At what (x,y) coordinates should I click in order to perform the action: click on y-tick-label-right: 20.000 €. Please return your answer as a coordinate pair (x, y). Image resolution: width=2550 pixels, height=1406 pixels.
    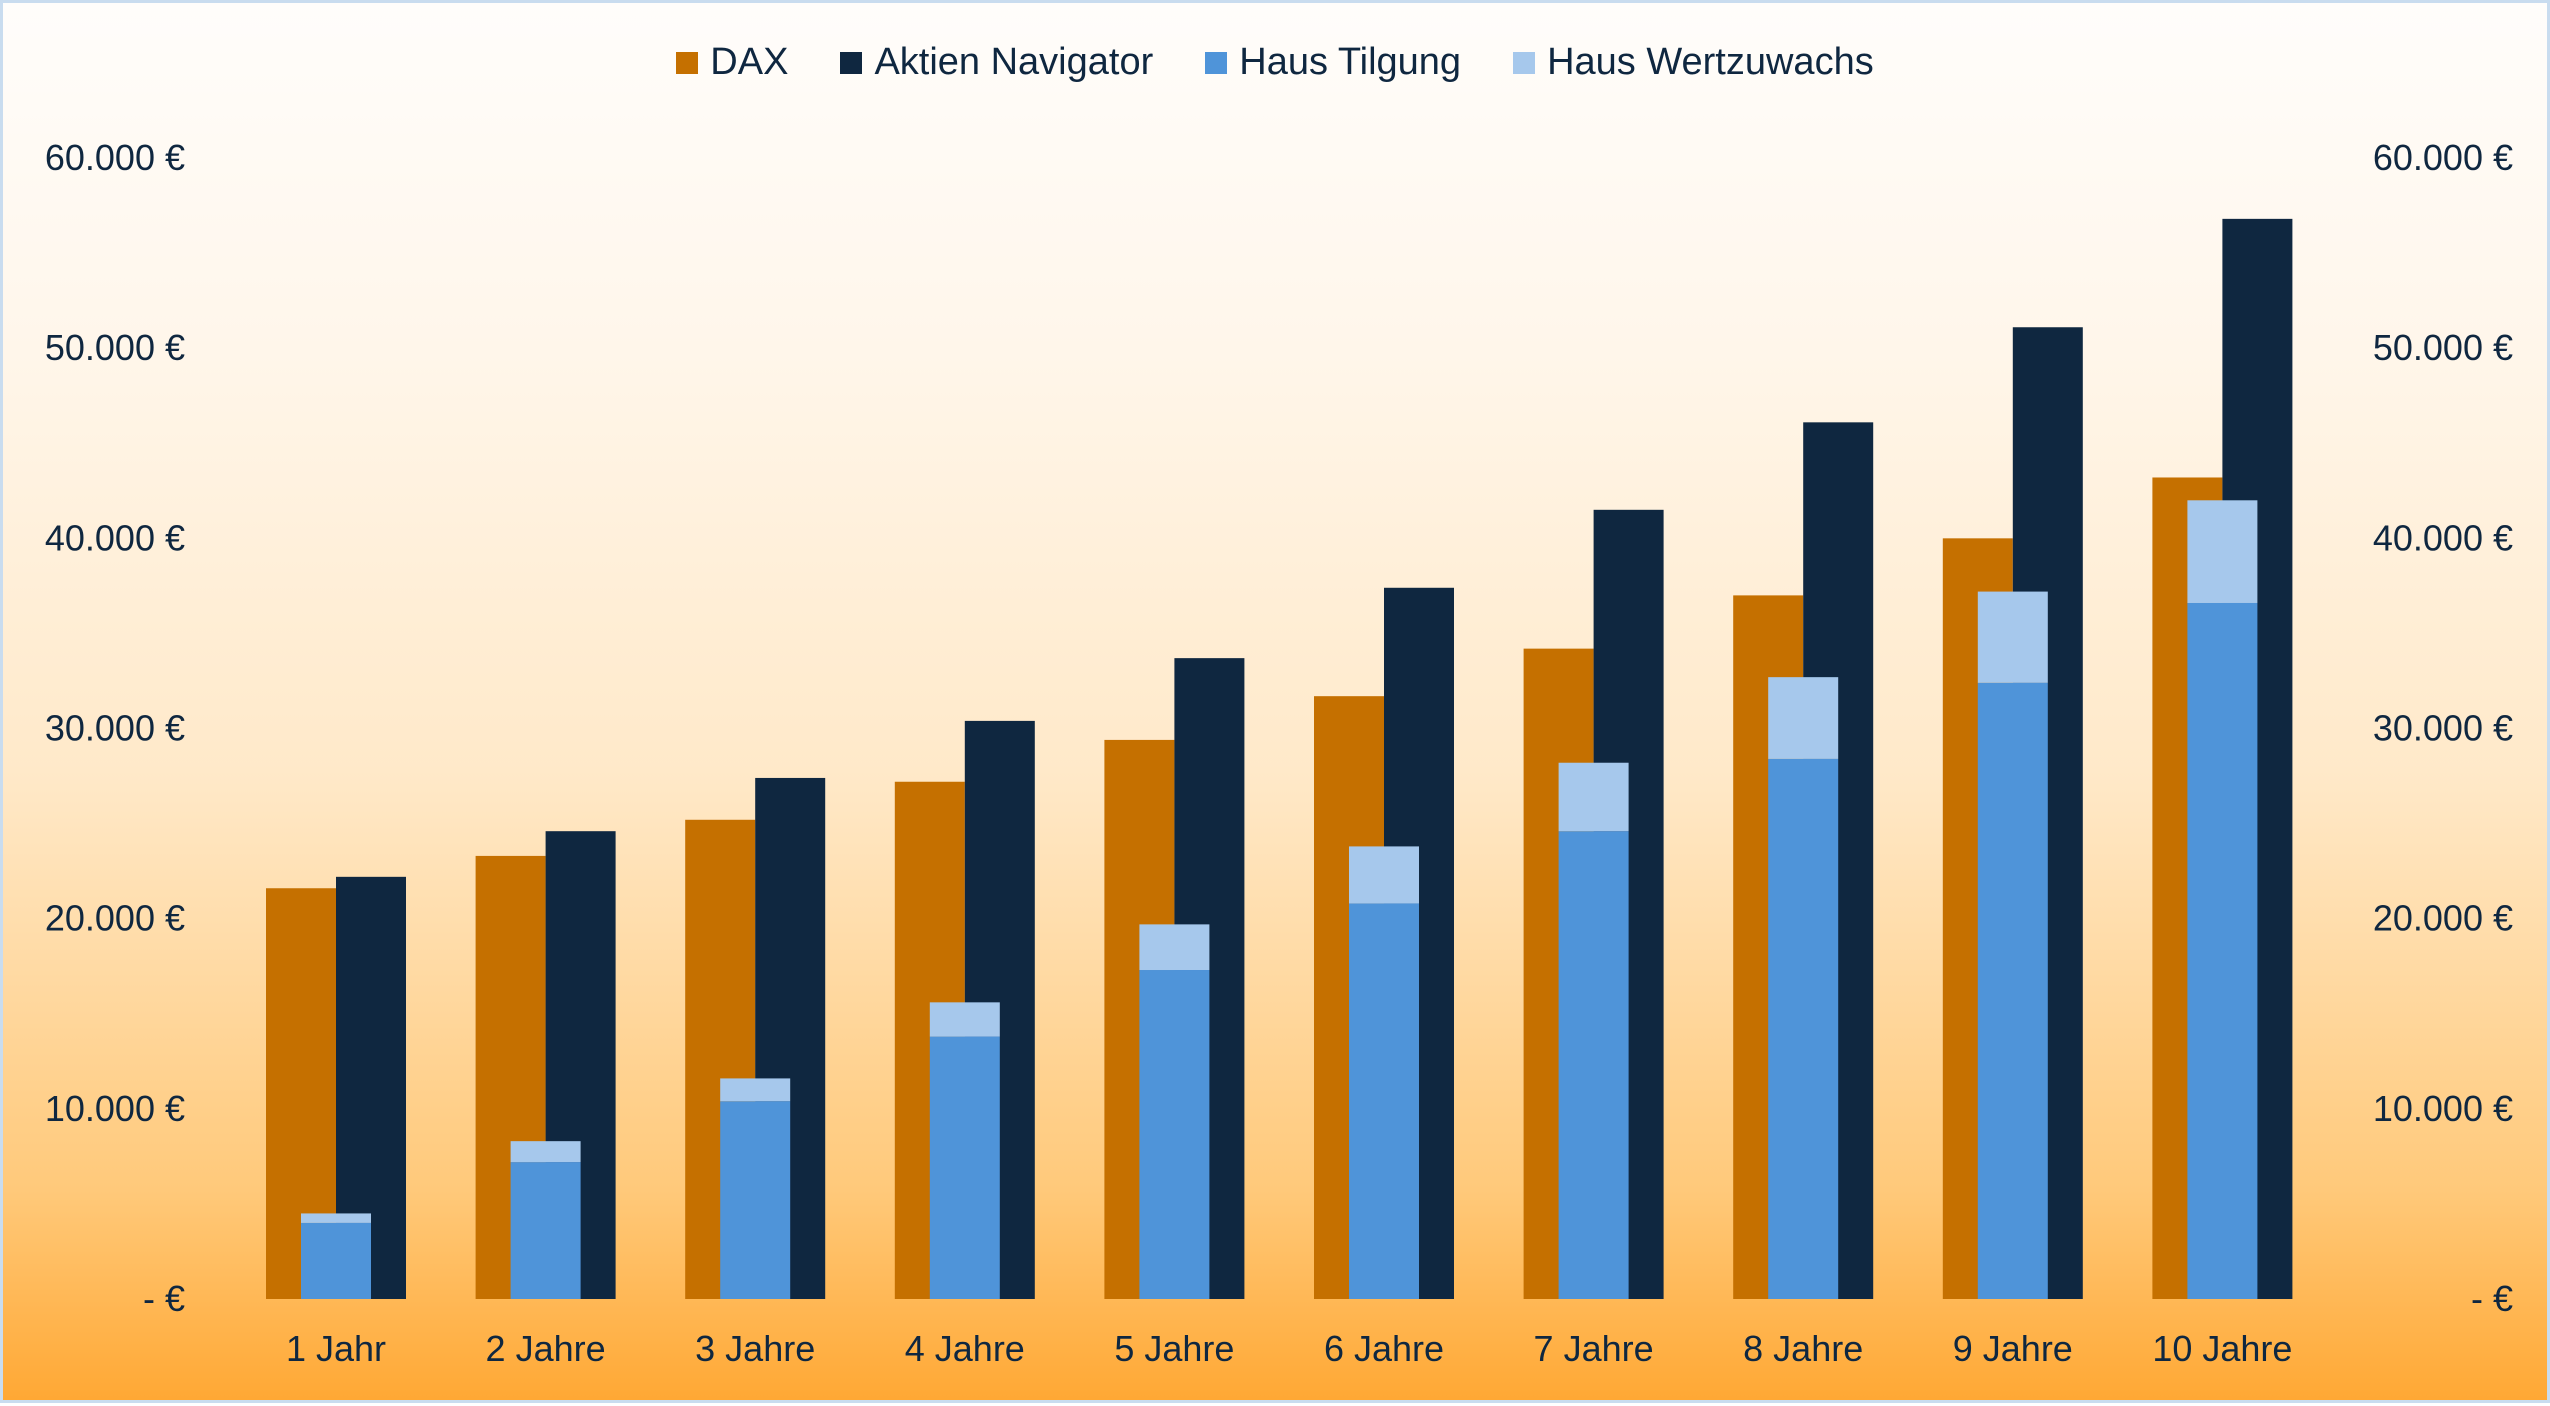
    Looking at the image, I should click on (2443, 918).